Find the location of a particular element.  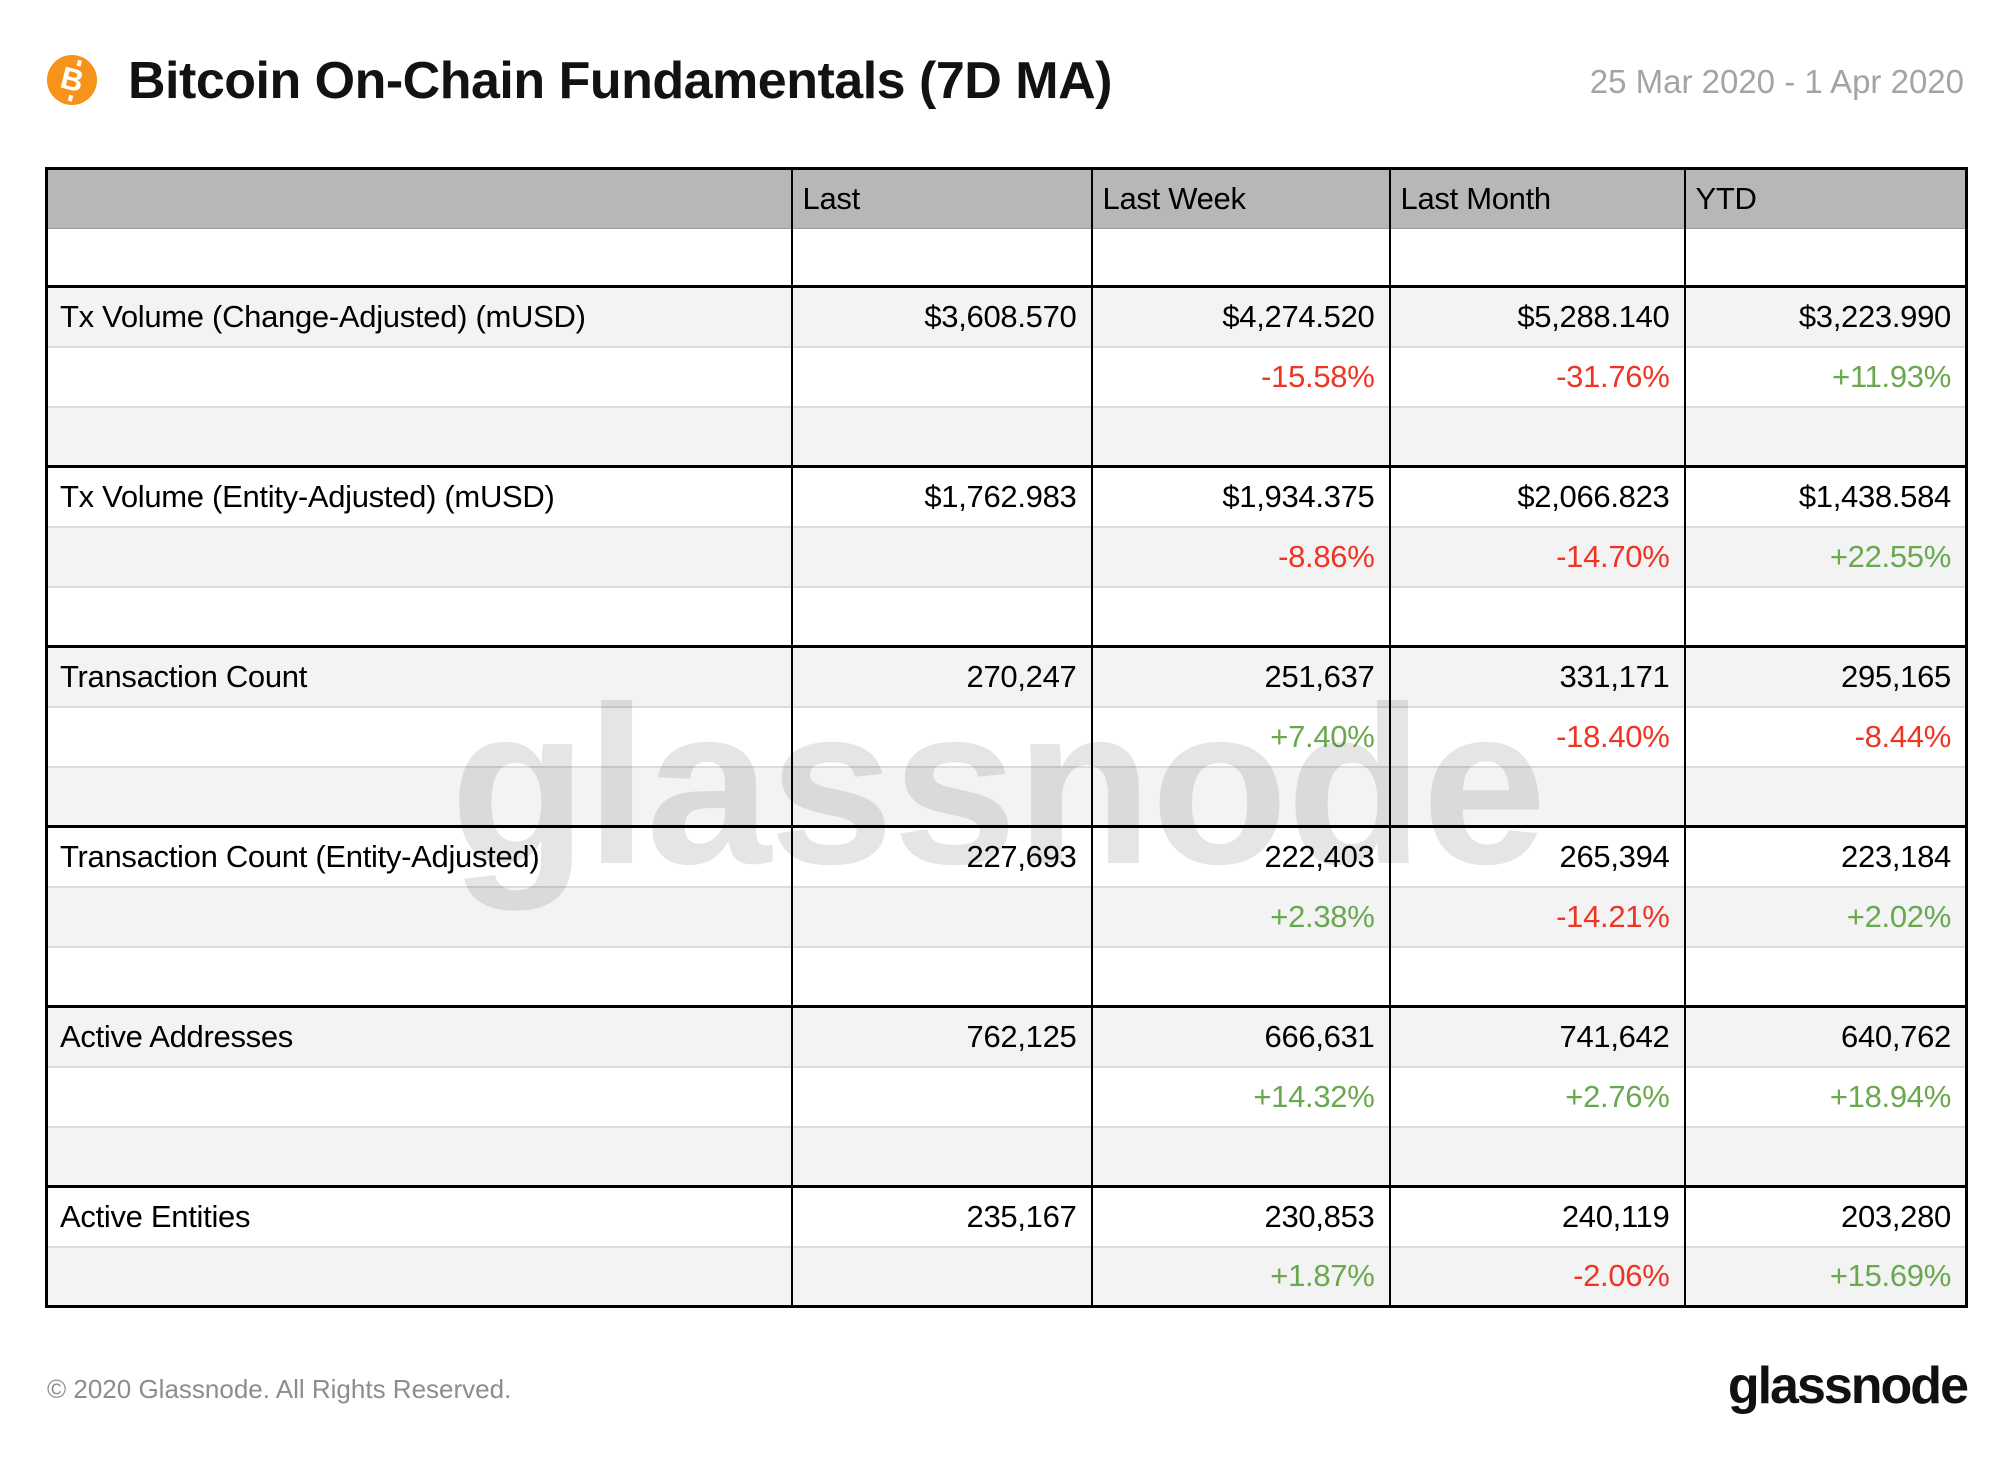

metric-change: +14.32% is located at coordinates (1240, 1096).